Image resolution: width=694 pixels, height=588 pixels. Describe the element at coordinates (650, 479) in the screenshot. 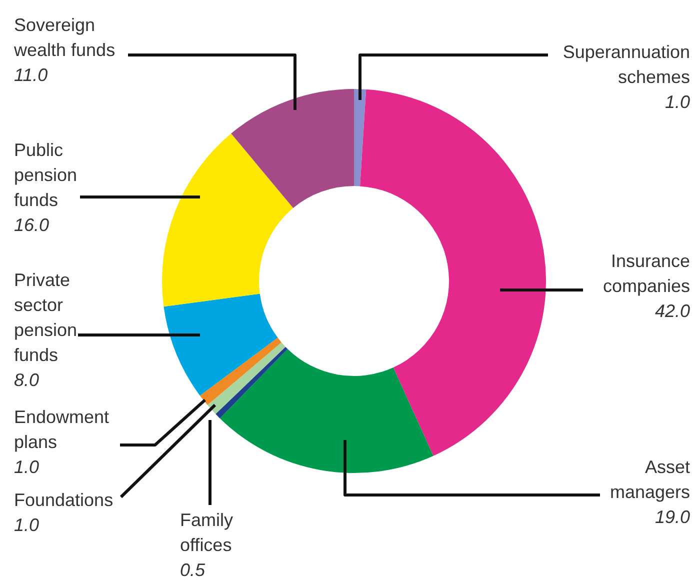

I see `slice-label: Asset managers` at that location.